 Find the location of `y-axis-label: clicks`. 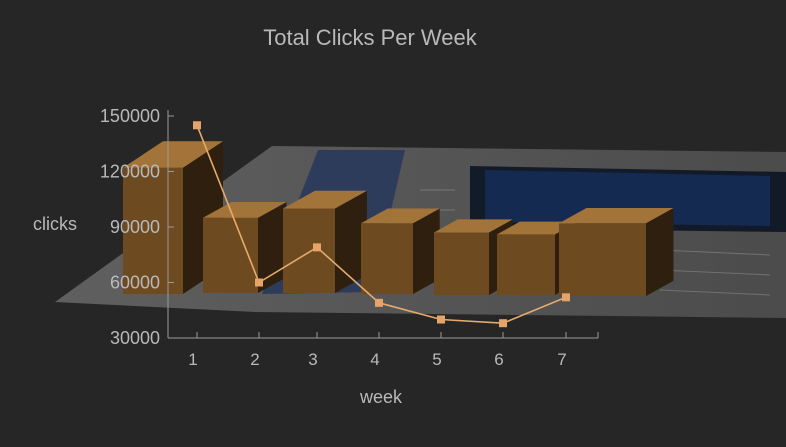

y-axis-label: clicks is located at coordinates (55, 224).